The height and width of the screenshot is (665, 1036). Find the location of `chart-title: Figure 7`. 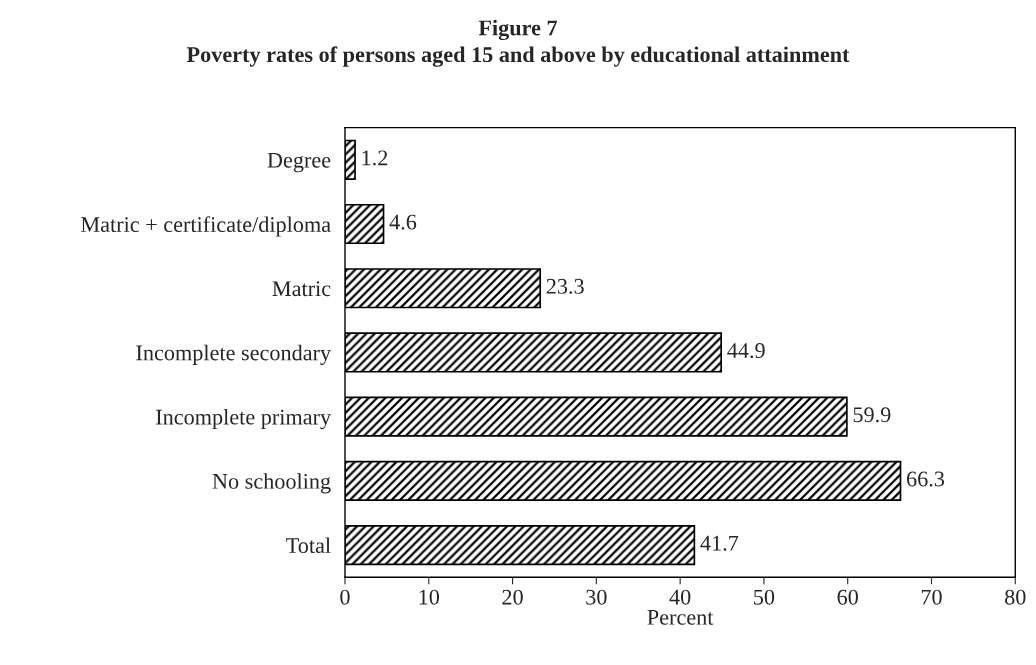

chart-title: Figure 7 is located at coordinates (518, 30).